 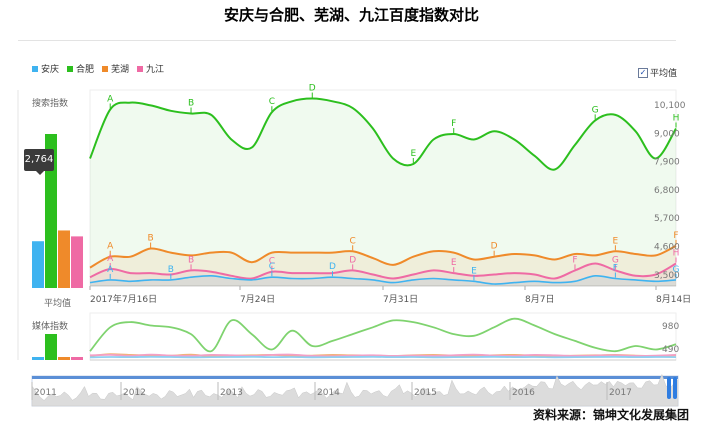 What do you see at coordinates (670, 106) in the screenshot?
I see `y-tick-label: 10,100` at bounding box center [670, 106].